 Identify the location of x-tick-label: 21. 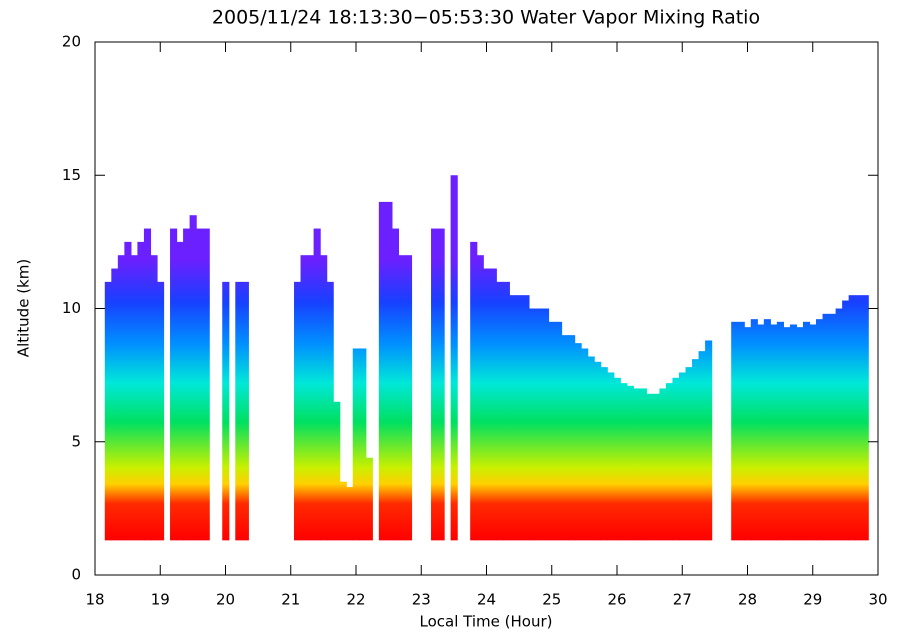
(290, 600).